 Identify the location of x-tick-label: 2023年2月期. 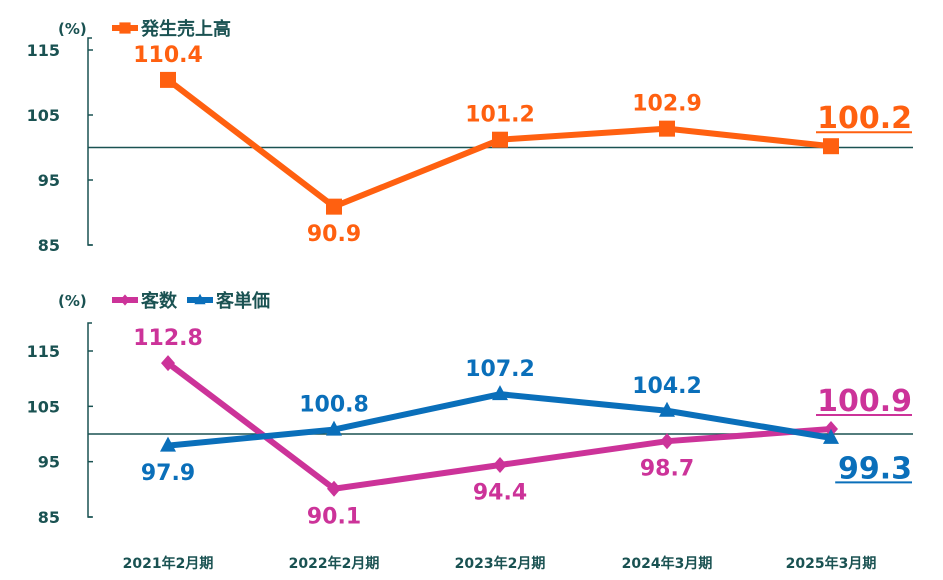
(500, 563).